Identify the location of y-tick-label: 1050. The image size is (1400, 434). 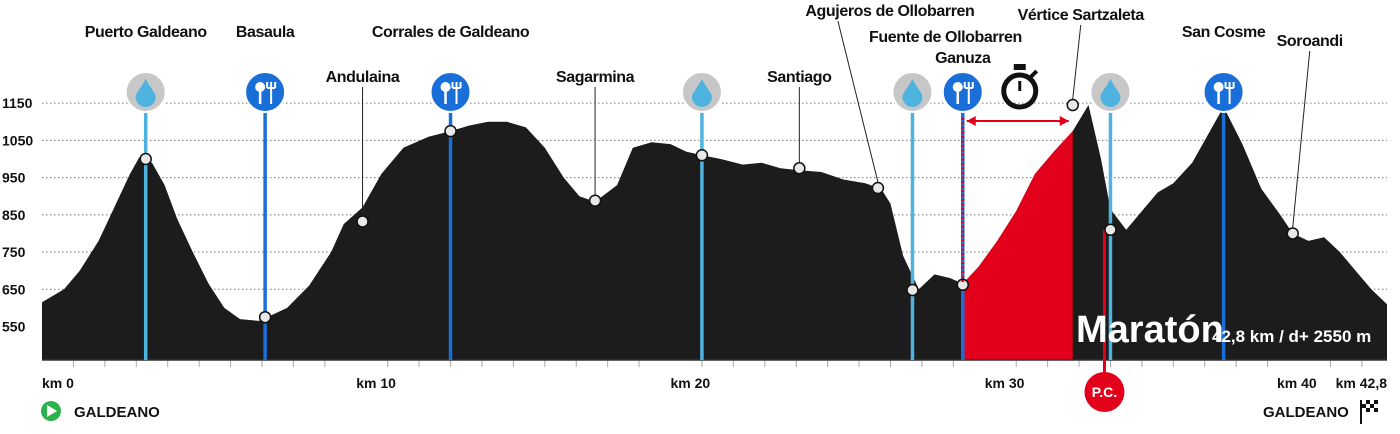
(17, 140).